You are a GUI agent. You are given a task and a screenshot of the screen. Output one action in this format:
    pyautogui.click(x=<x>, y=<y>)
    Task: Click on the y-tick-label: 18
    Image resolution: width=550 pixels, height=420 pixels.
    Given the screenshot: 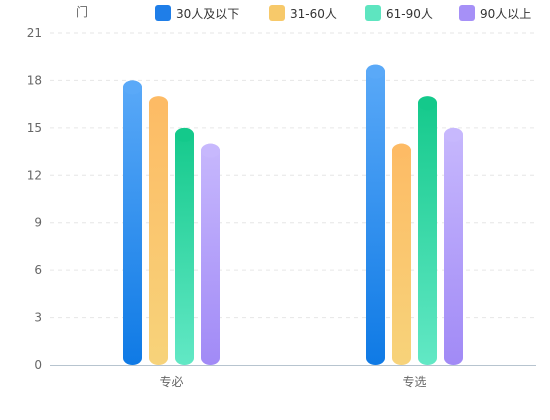 What is the action you would take?
    pyautogui.click(x=34, y=80)
    